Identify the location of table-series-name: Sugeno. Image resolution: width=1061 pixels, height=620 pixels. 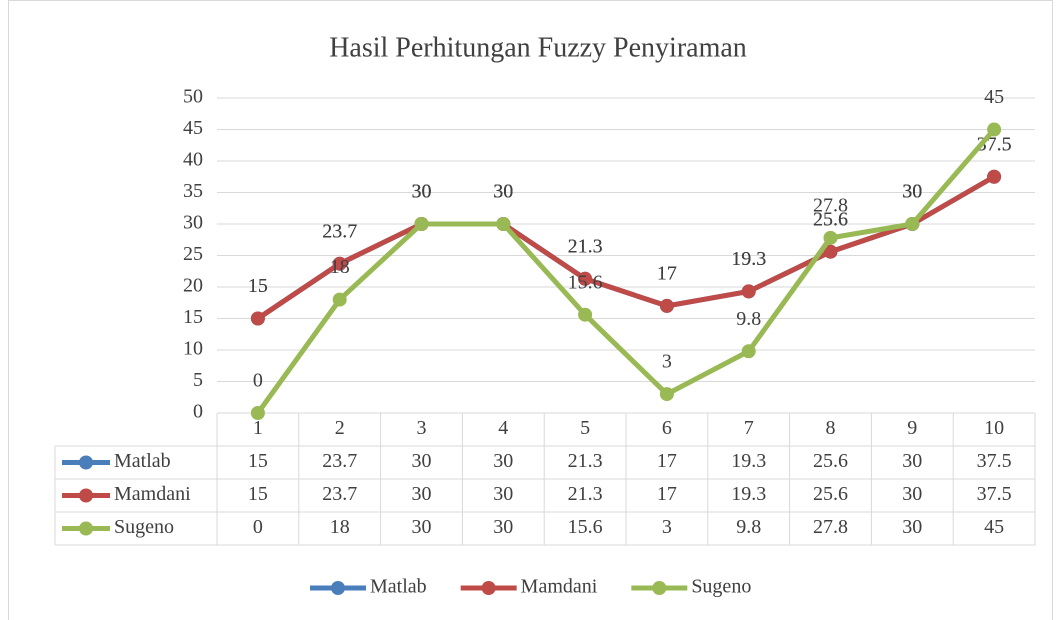
(144, 527).